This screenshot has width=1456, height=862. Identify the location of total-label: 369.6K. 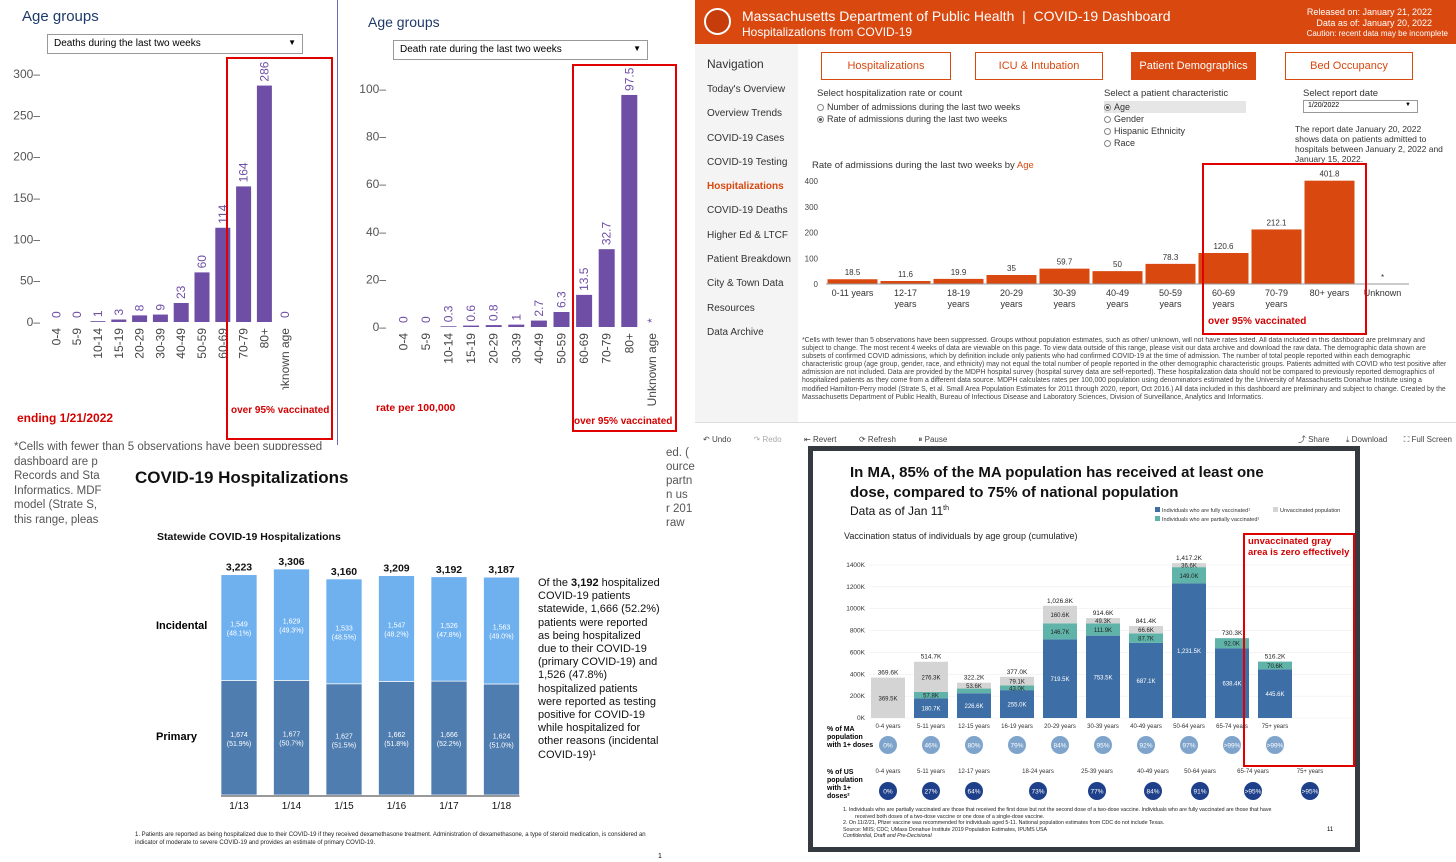
(888, 673).